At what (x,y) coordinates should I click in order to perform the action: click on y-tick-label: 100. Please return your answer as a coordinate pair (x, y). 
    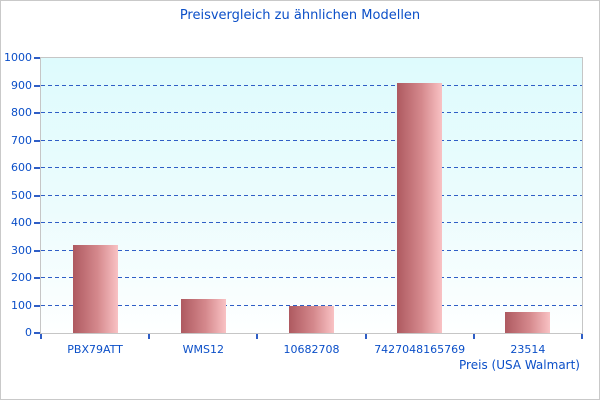
    Looking at the image, I should click on (21, 305).